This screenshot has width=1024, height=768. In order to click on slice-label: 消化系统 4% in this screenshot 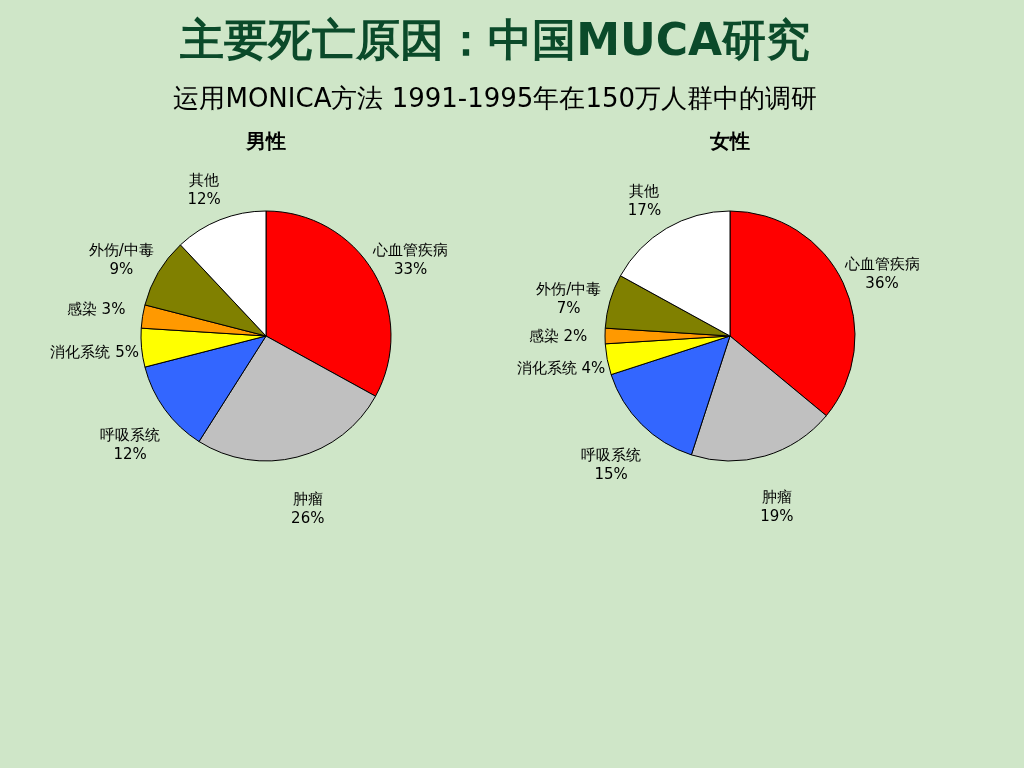, I will do `click(561, 368)`.